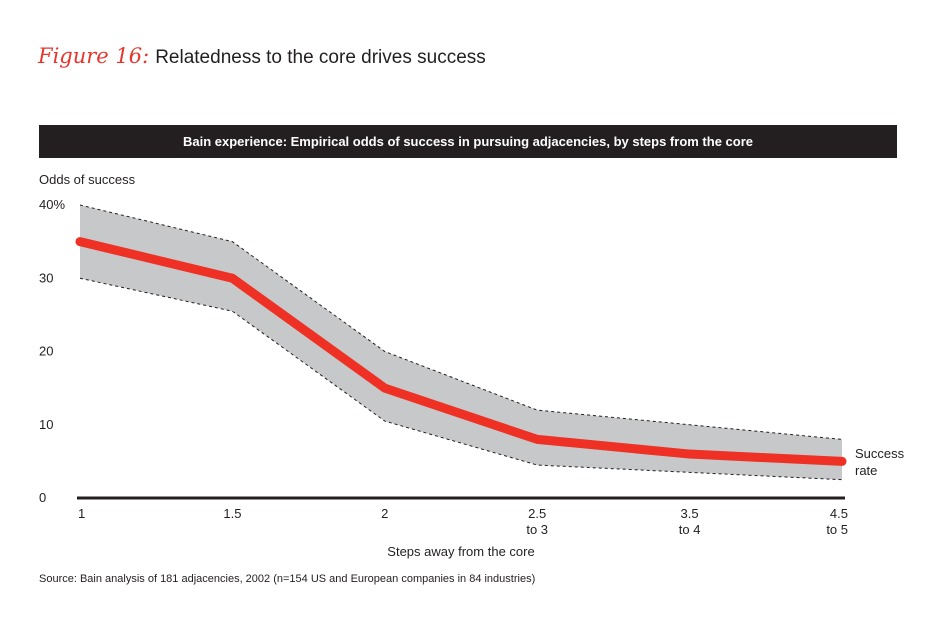 This screenshot has width=950, height=621. Describe the element at coordinates (839, 513) in the screenshot. I see `x-tick-line: 4.5` at that location.